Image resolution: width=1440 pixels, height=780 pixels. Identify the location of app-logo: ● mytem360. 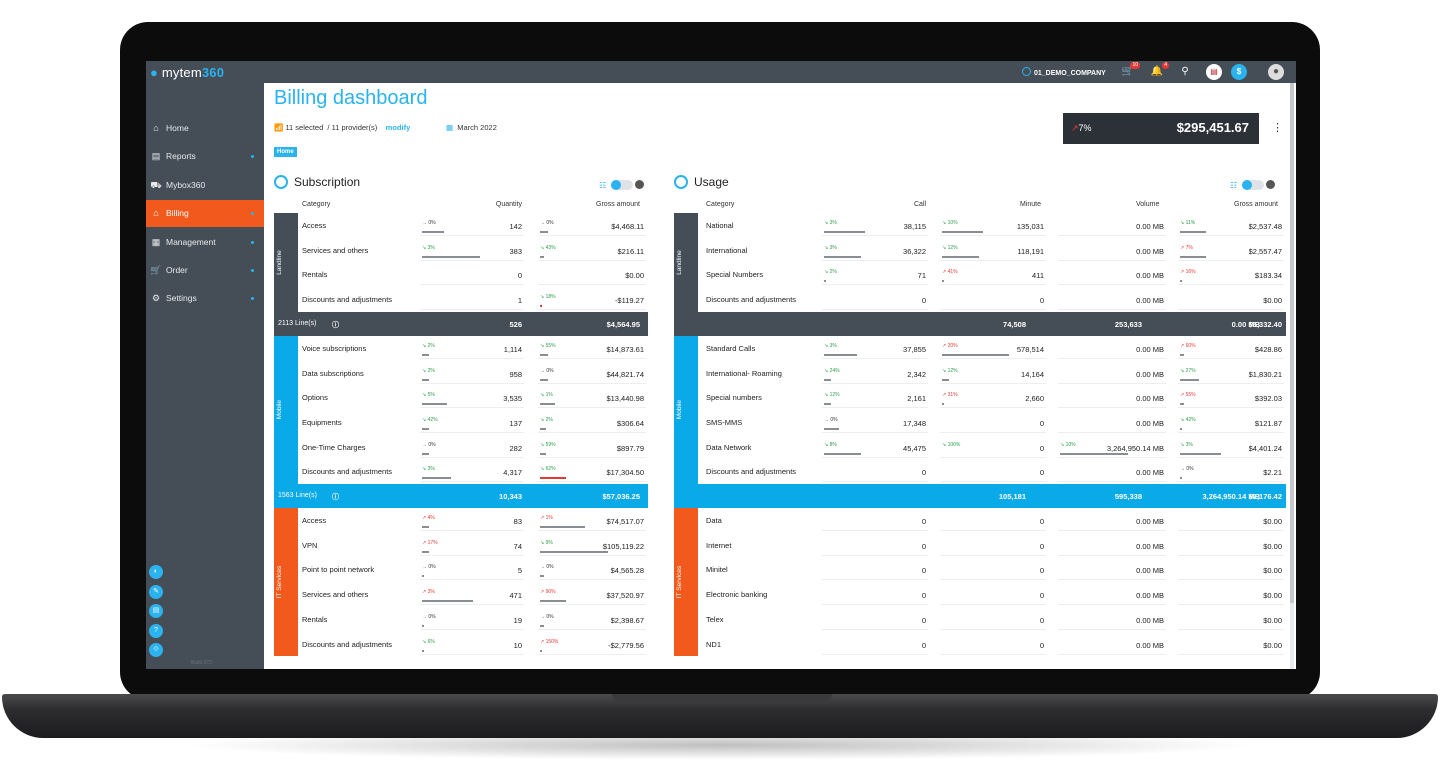
(187, 72).